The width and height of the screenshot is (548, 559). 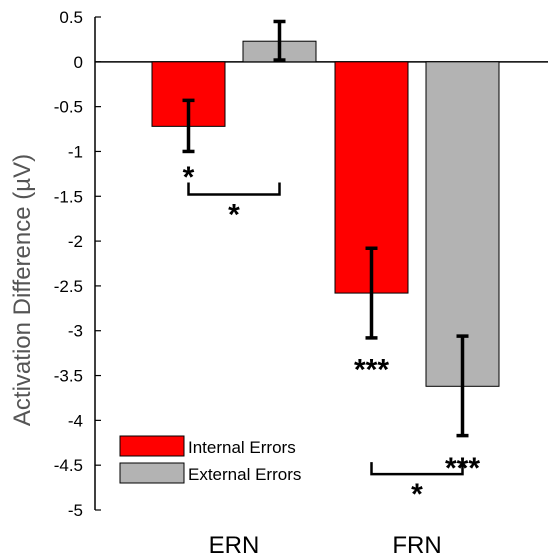 What do you see at coordinates (244, 474) in the screenshot?
I see `legend-label: External Errors` at bounding box center [244, 474].